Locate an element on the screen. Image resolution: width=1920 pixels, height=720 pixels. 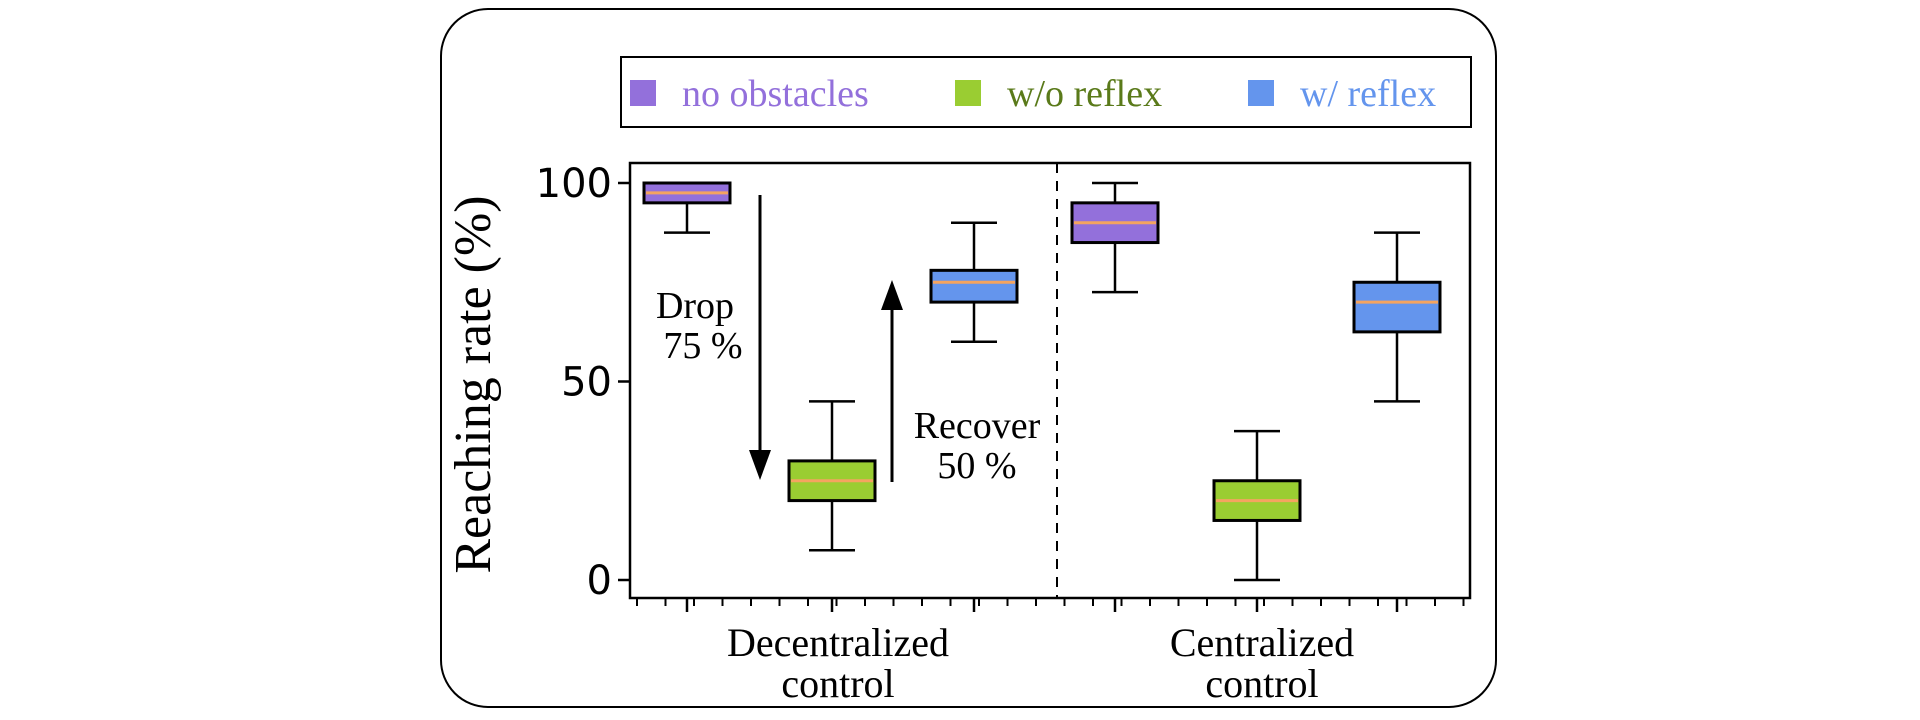
drop-arrow-head is located at coordinates (760, 465).